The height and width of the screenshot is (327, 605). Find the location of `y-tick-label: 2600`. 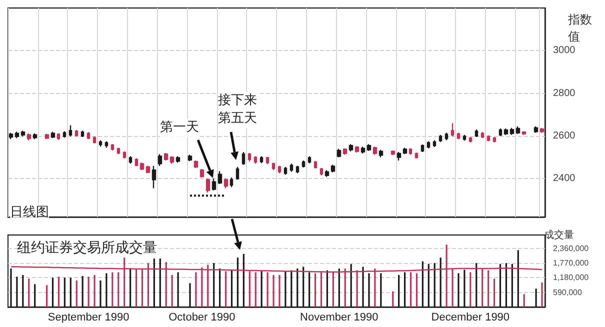

y-tick-label: 2600 is located at coordinates (564, 136).